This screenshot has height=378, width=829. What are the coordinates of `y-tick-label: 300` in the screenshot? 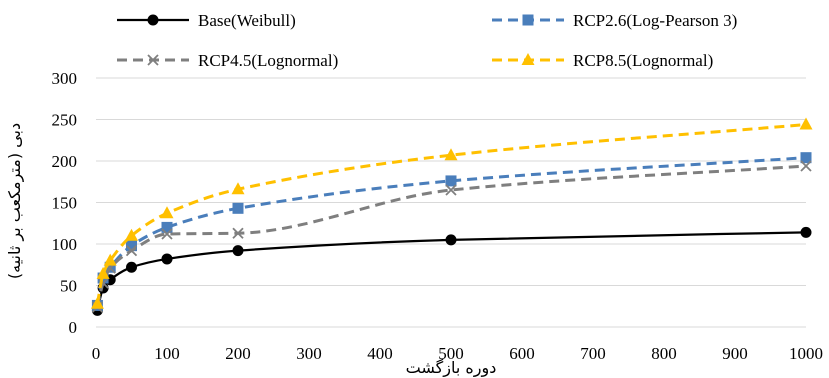 It's located at (65, 78).